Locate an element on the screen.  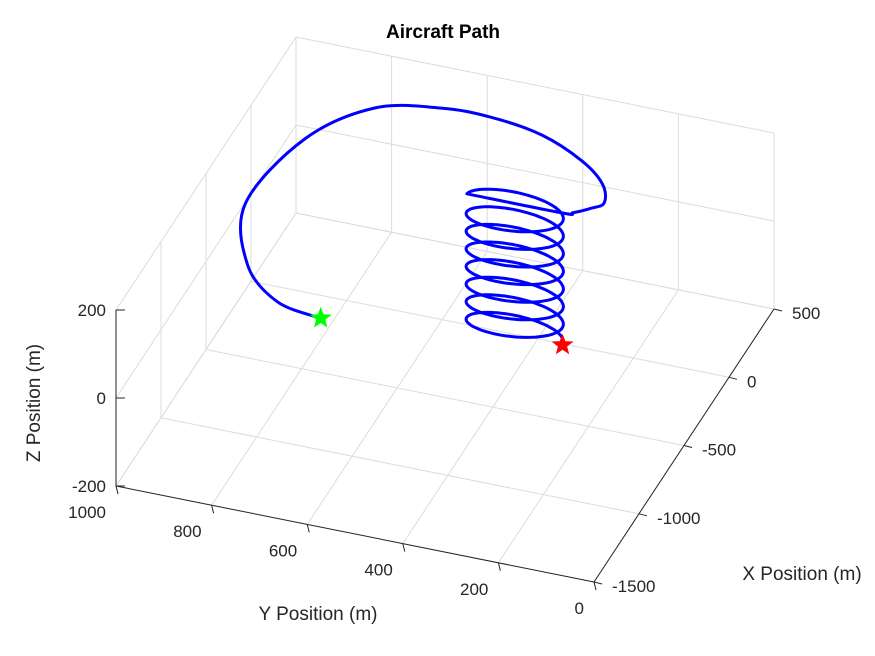
y-tick-label: 600 is located at coordinates (283, 550).